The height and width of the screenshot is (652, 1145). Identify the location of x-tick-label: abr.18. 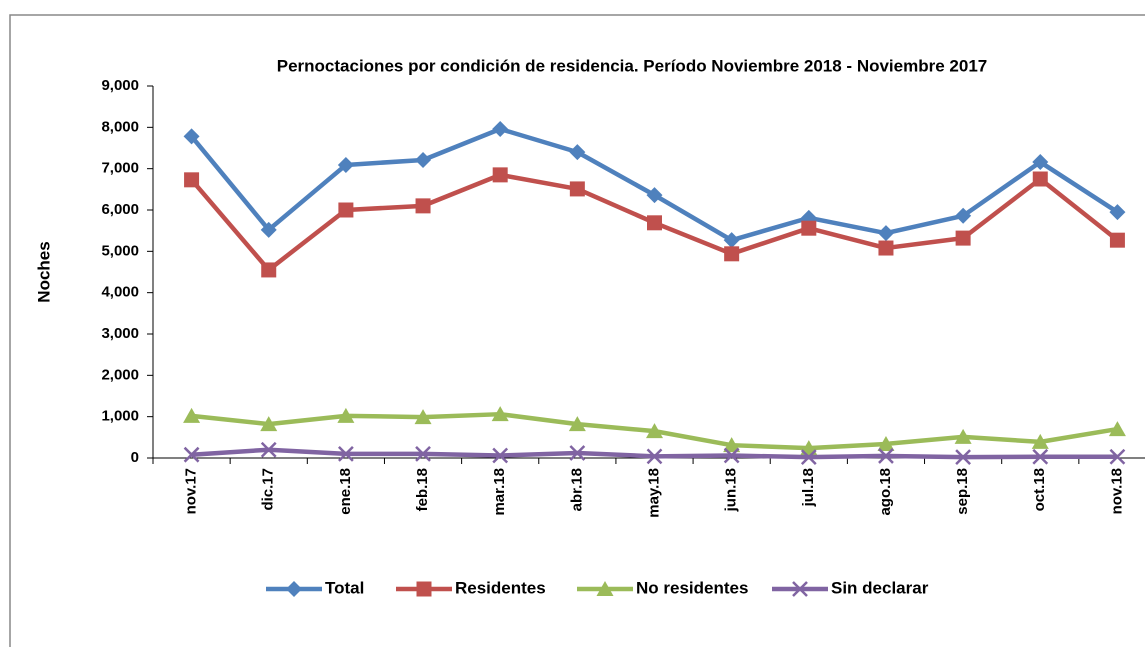
(576, 489).